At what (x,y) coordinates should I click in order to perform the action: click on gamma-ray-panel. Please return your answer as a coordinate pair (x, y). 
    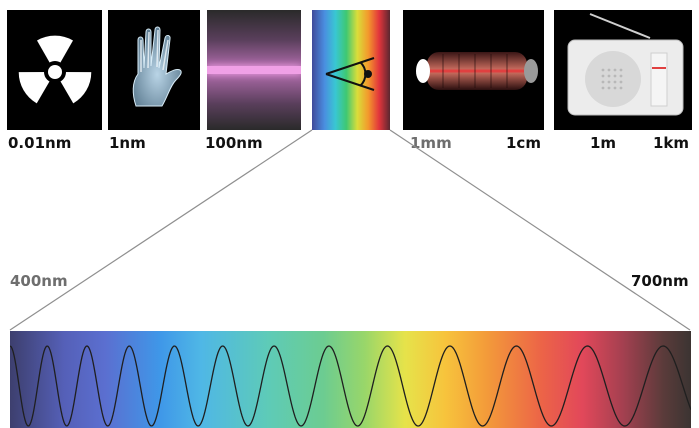
    Looking at the image, I should click on (54, 70).